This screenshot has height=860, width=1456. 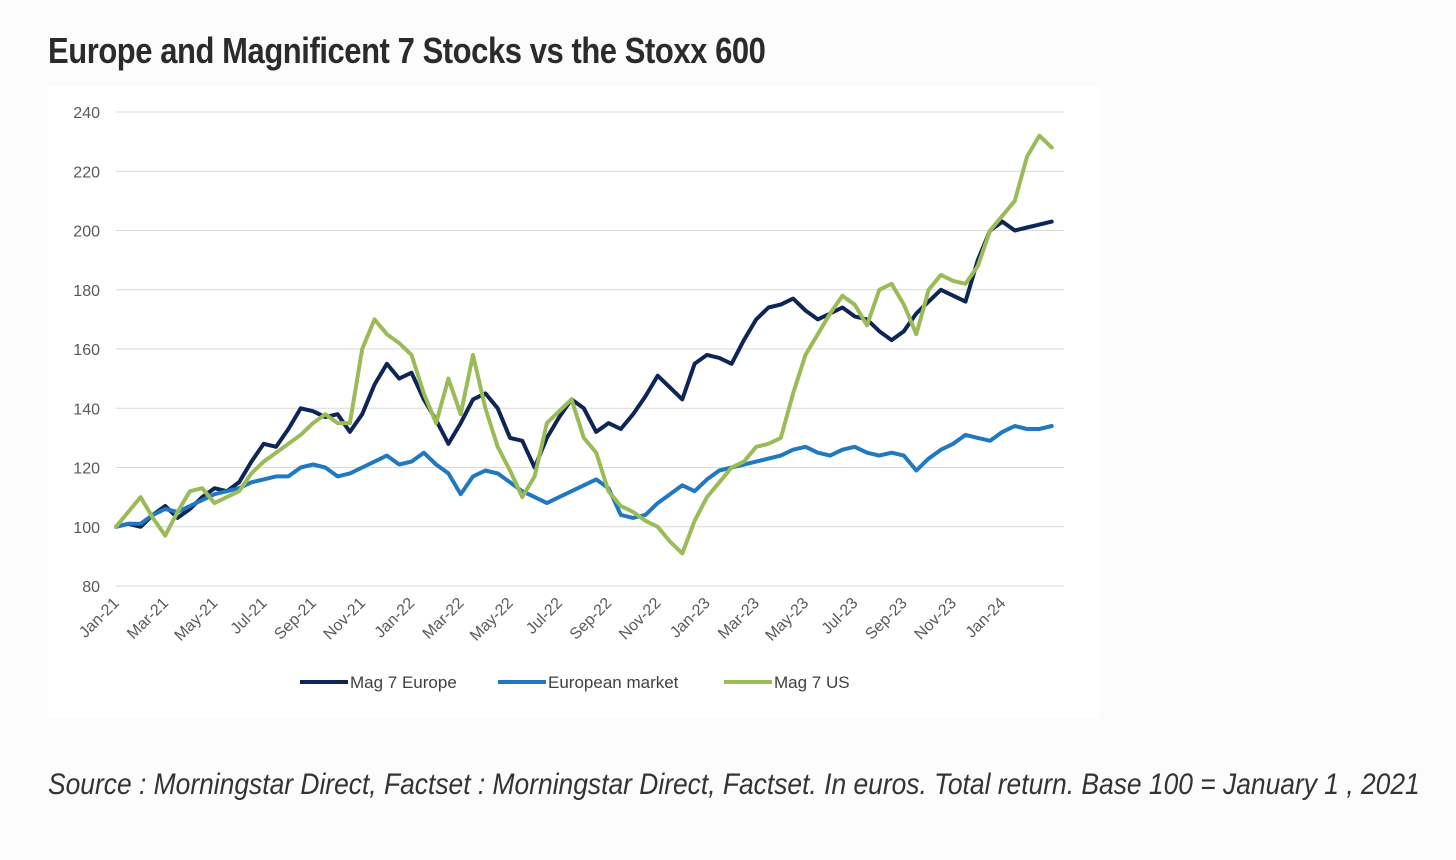 I want to click on x-tick-label: Nov-23, so click(x=936, y=619).